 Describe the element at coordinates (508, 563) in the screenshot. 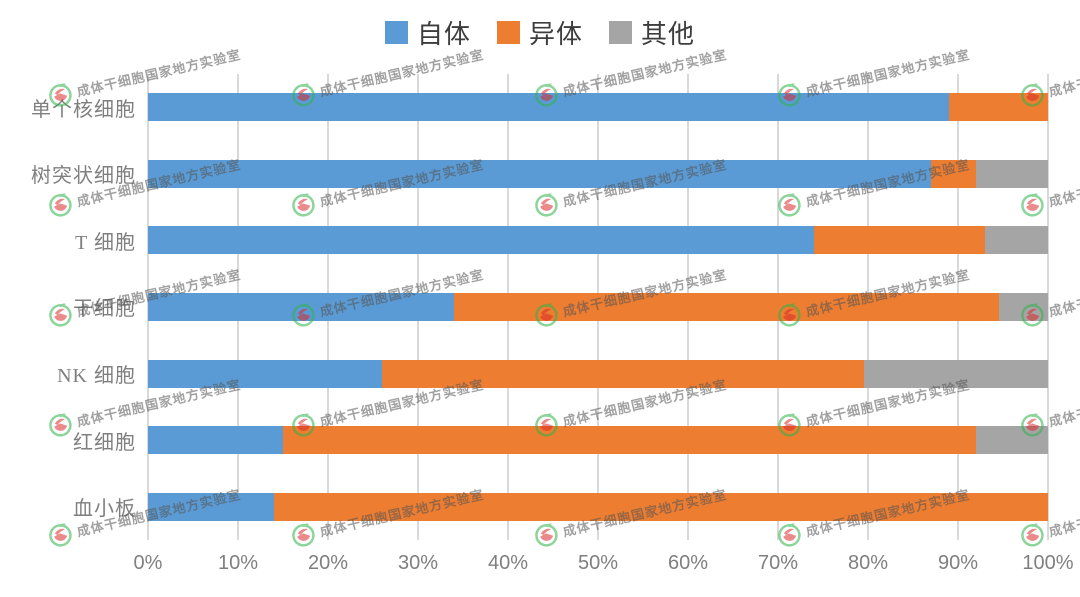

I see `x-axis-tick-label: 40%` at that location.